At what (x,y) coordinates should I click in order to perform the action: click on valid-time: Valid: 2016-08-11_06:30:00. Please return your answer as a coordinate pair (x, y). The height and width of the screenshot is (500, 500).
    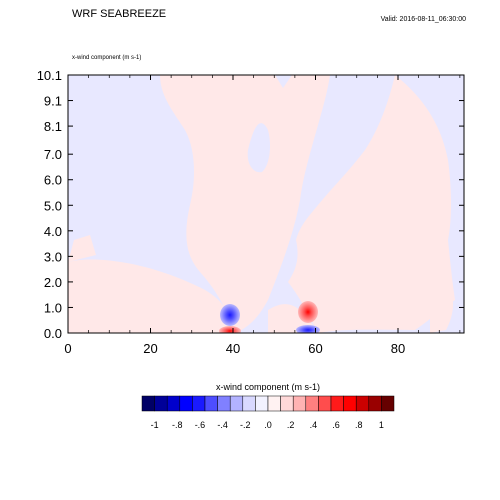
    Looking at the image, I should click on (423, 19).